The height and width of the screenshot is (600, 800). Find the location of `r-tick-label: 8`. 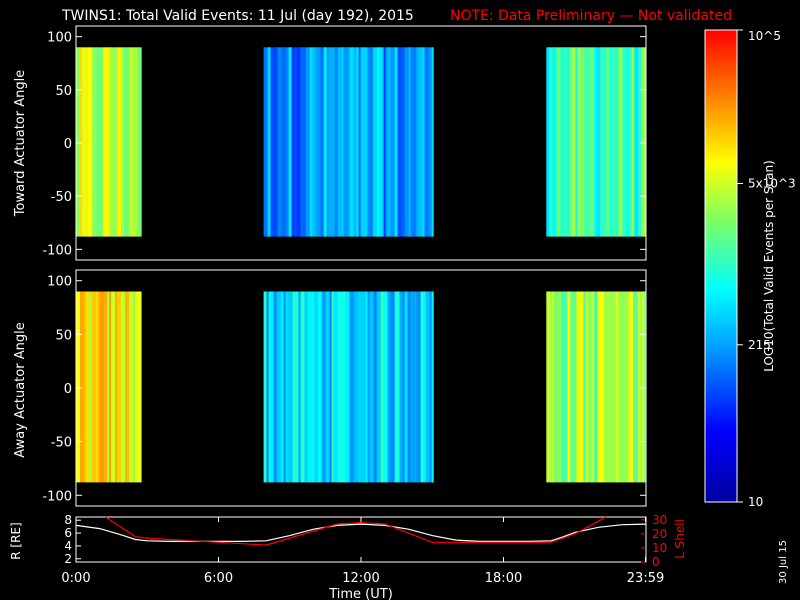

r-tick-label: 8 is located at coordinates (68, 520).